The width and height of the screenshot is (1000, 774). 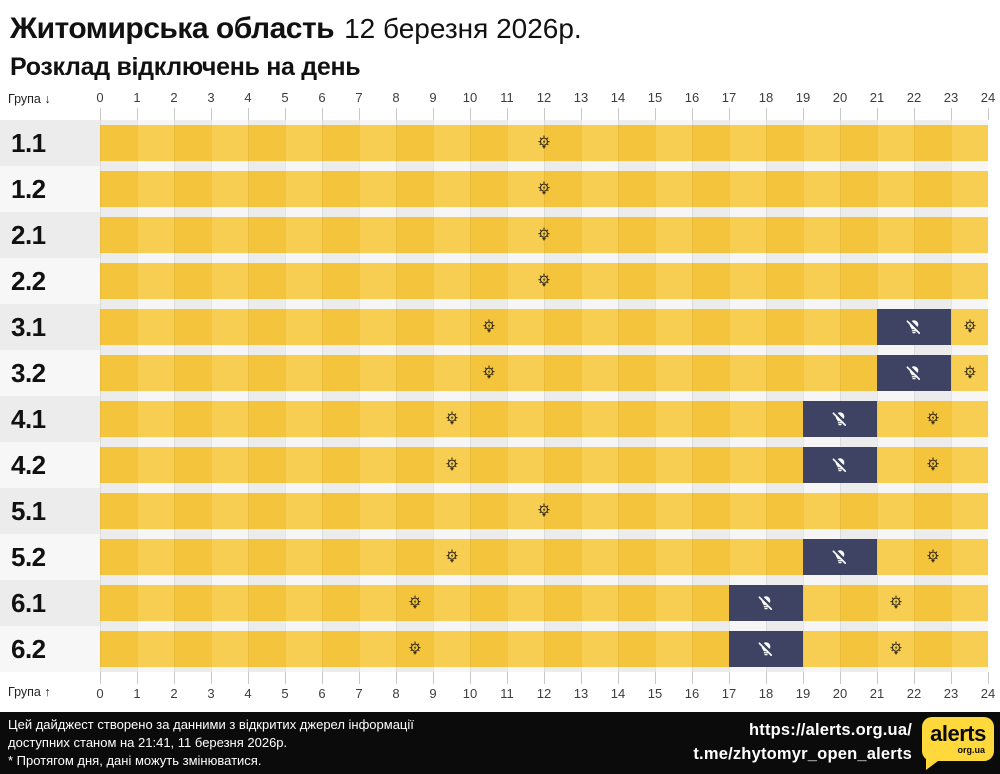 I want to click on schedule-row-2.1: 2.1, so click(x=500, y=235).